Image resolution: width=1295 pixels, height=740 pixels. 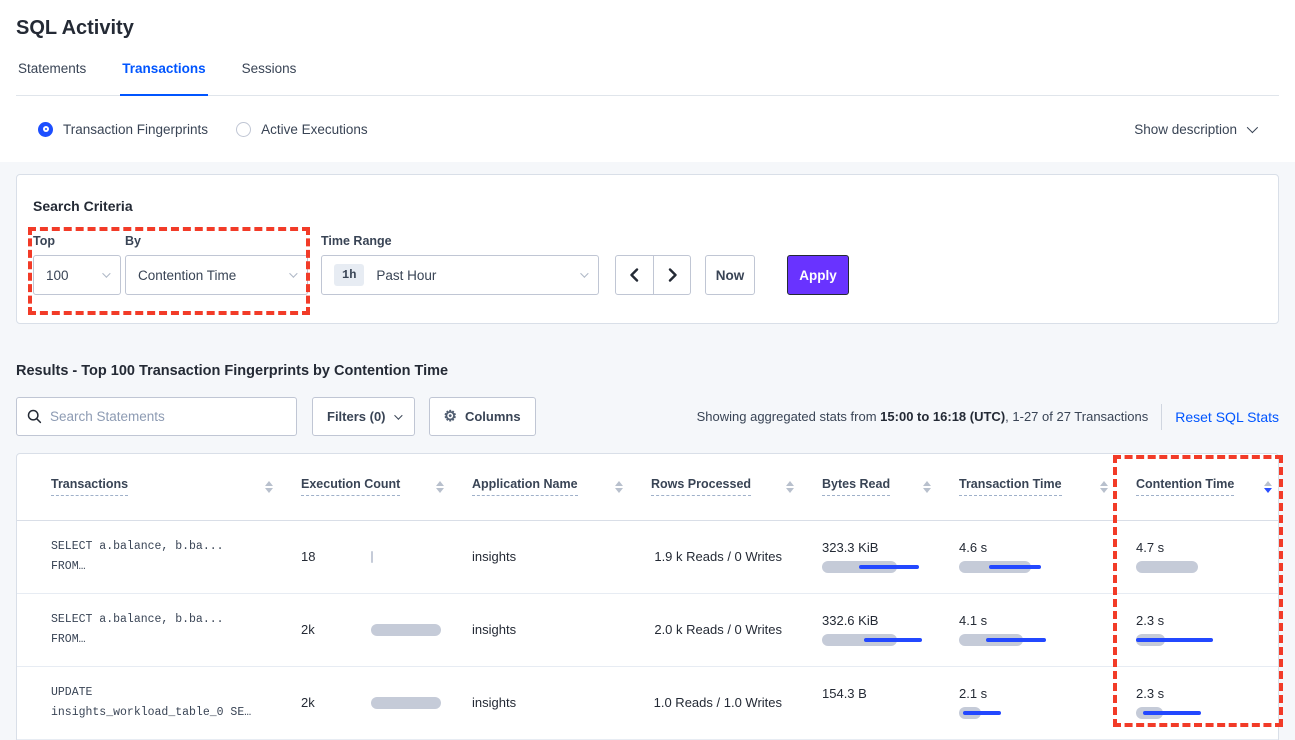 What do you see at coordinates (356, 416) in the screenshot?
I see `filters-label: Filters (0)` at bounding box center [356, 416].